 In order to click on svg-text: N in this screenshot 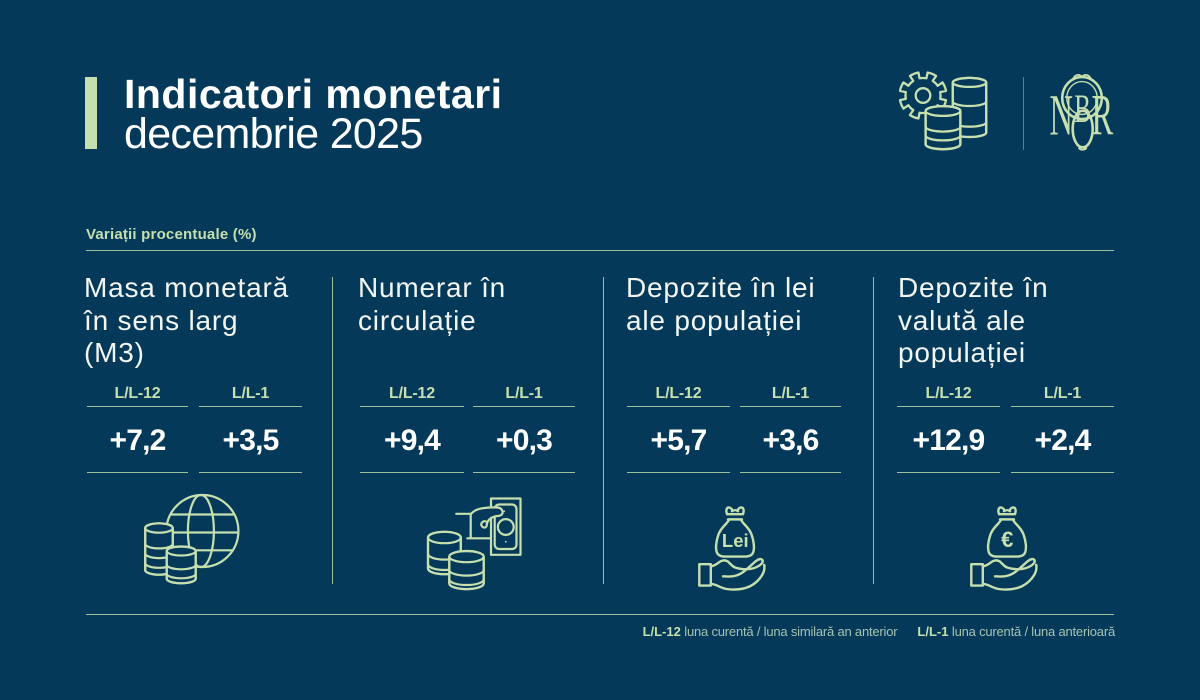, I will do `click(1060, 116)`.